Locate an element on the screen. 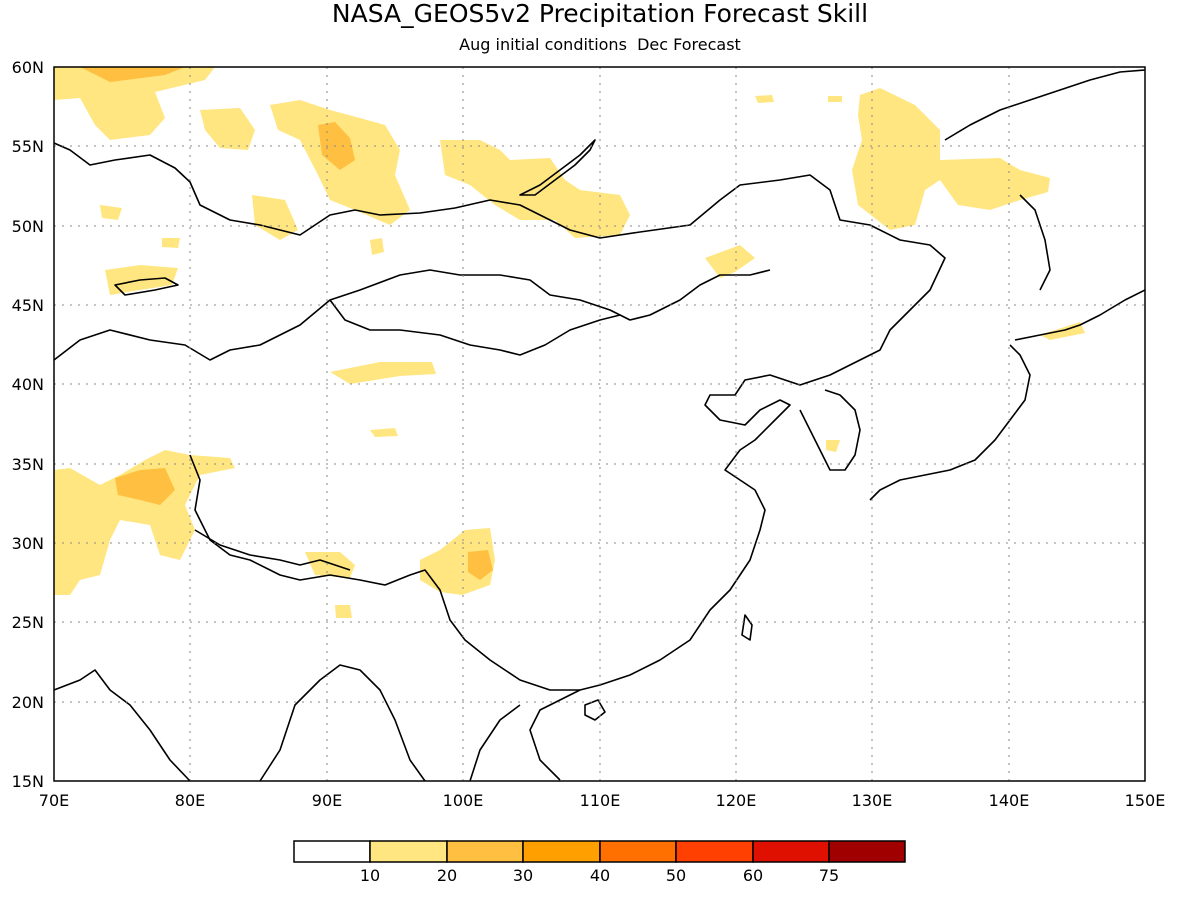 Image resolution: width=1200 pixels, height=900 pixels. lat-tick-label: 60N is located at coordinates (28, 67).